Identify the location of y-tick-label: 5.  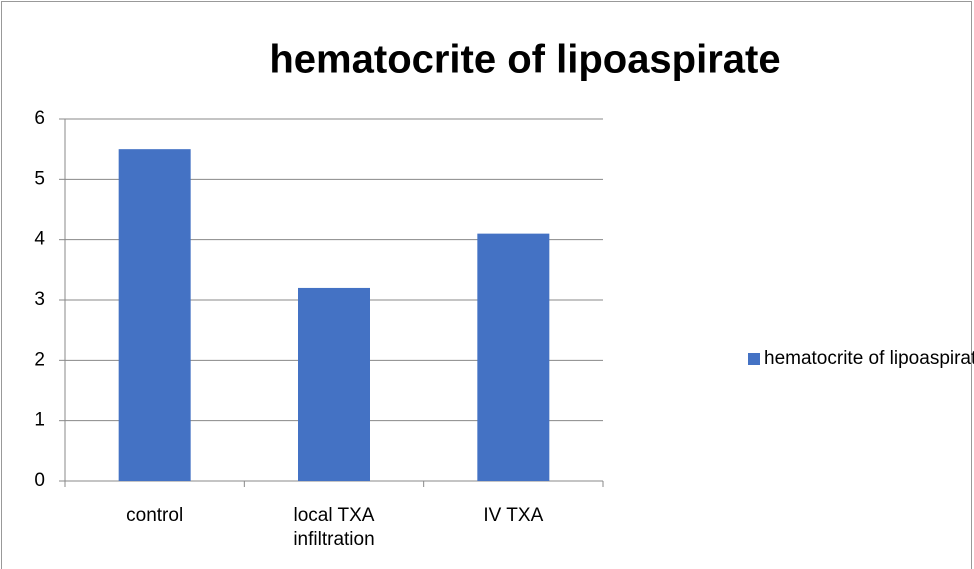
(39, 178).